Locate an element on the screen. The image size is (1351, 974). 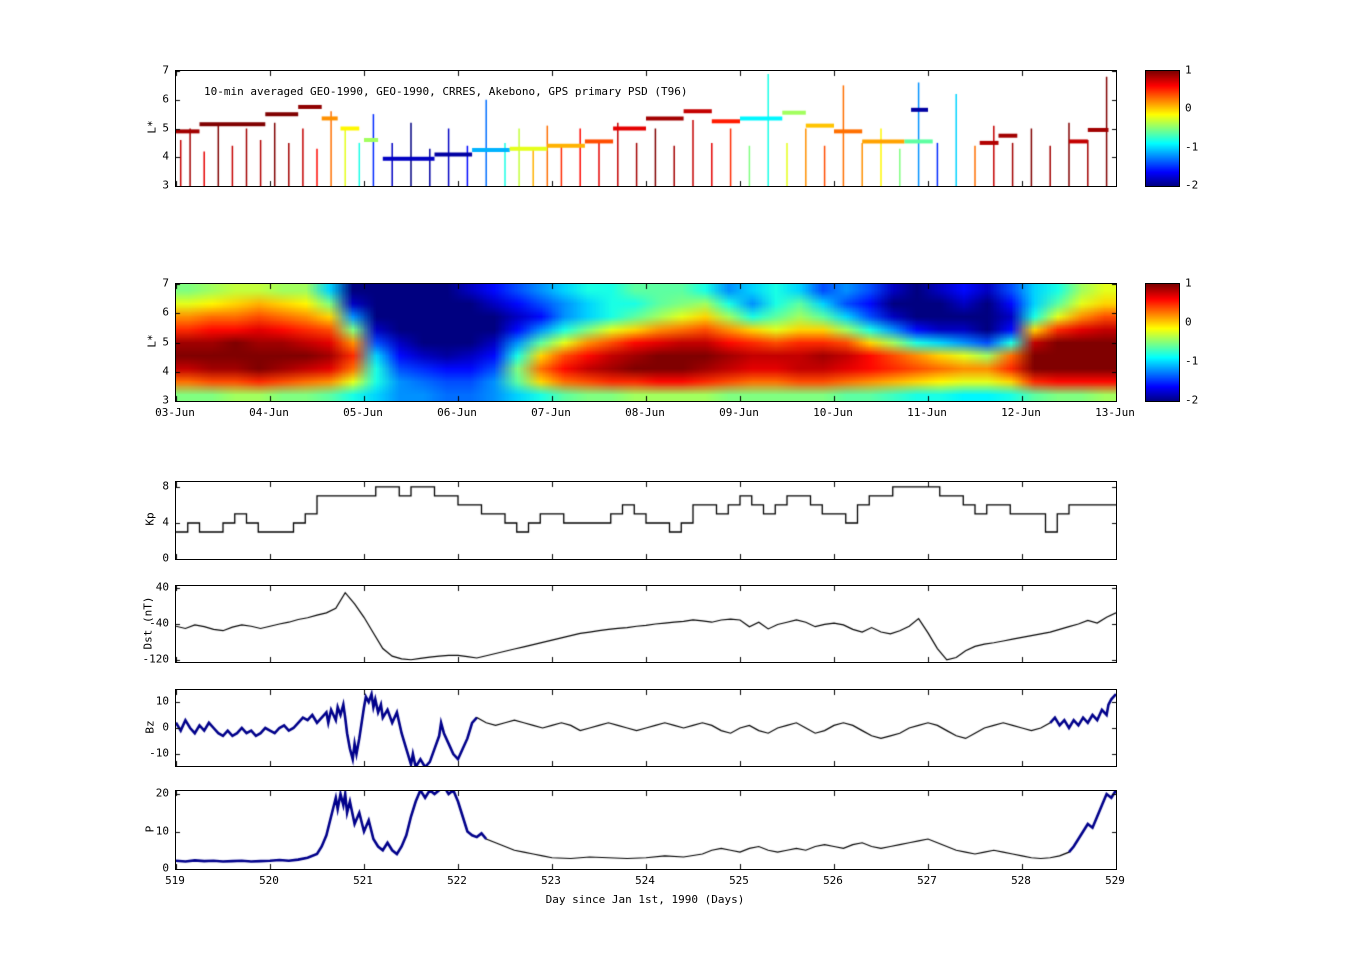
bz-canvas is located at coordinates (646, 728).